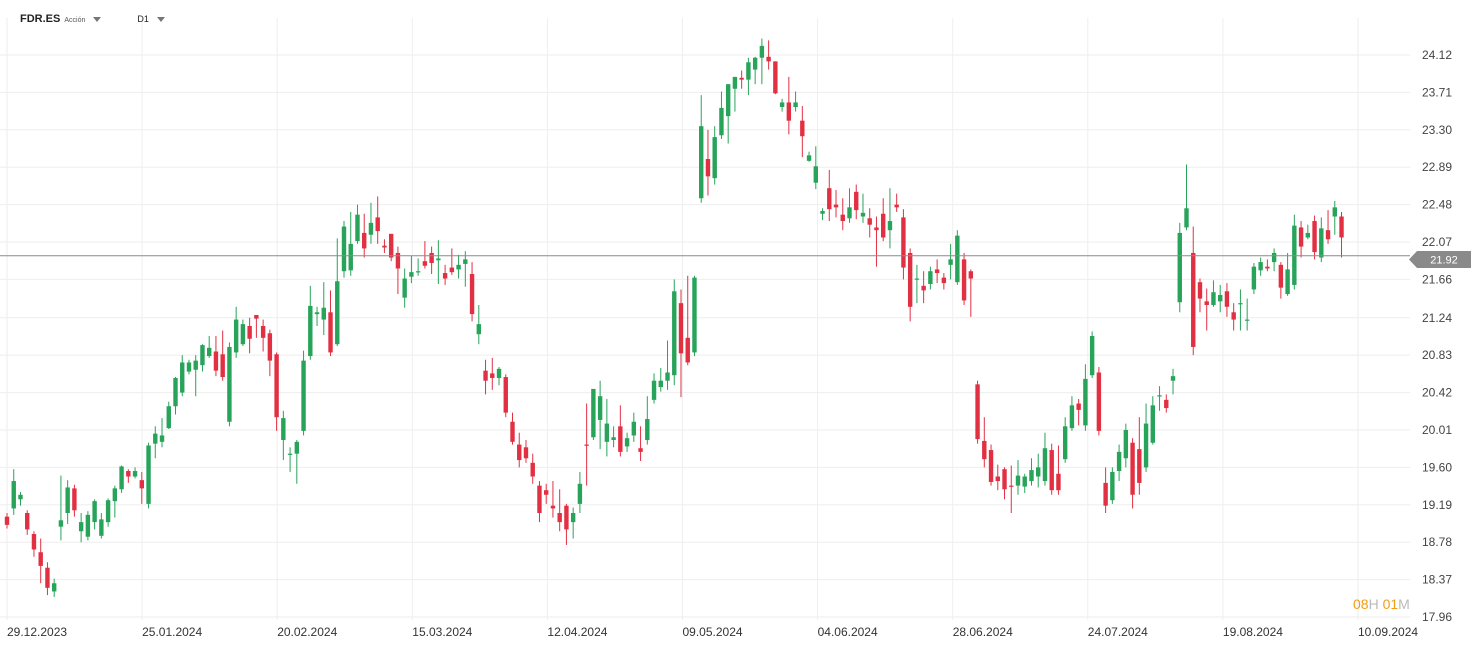  Describe the element at coordinates (1437, 205) in the screenshot. I see `y-tick-label: 22.48` at that location.